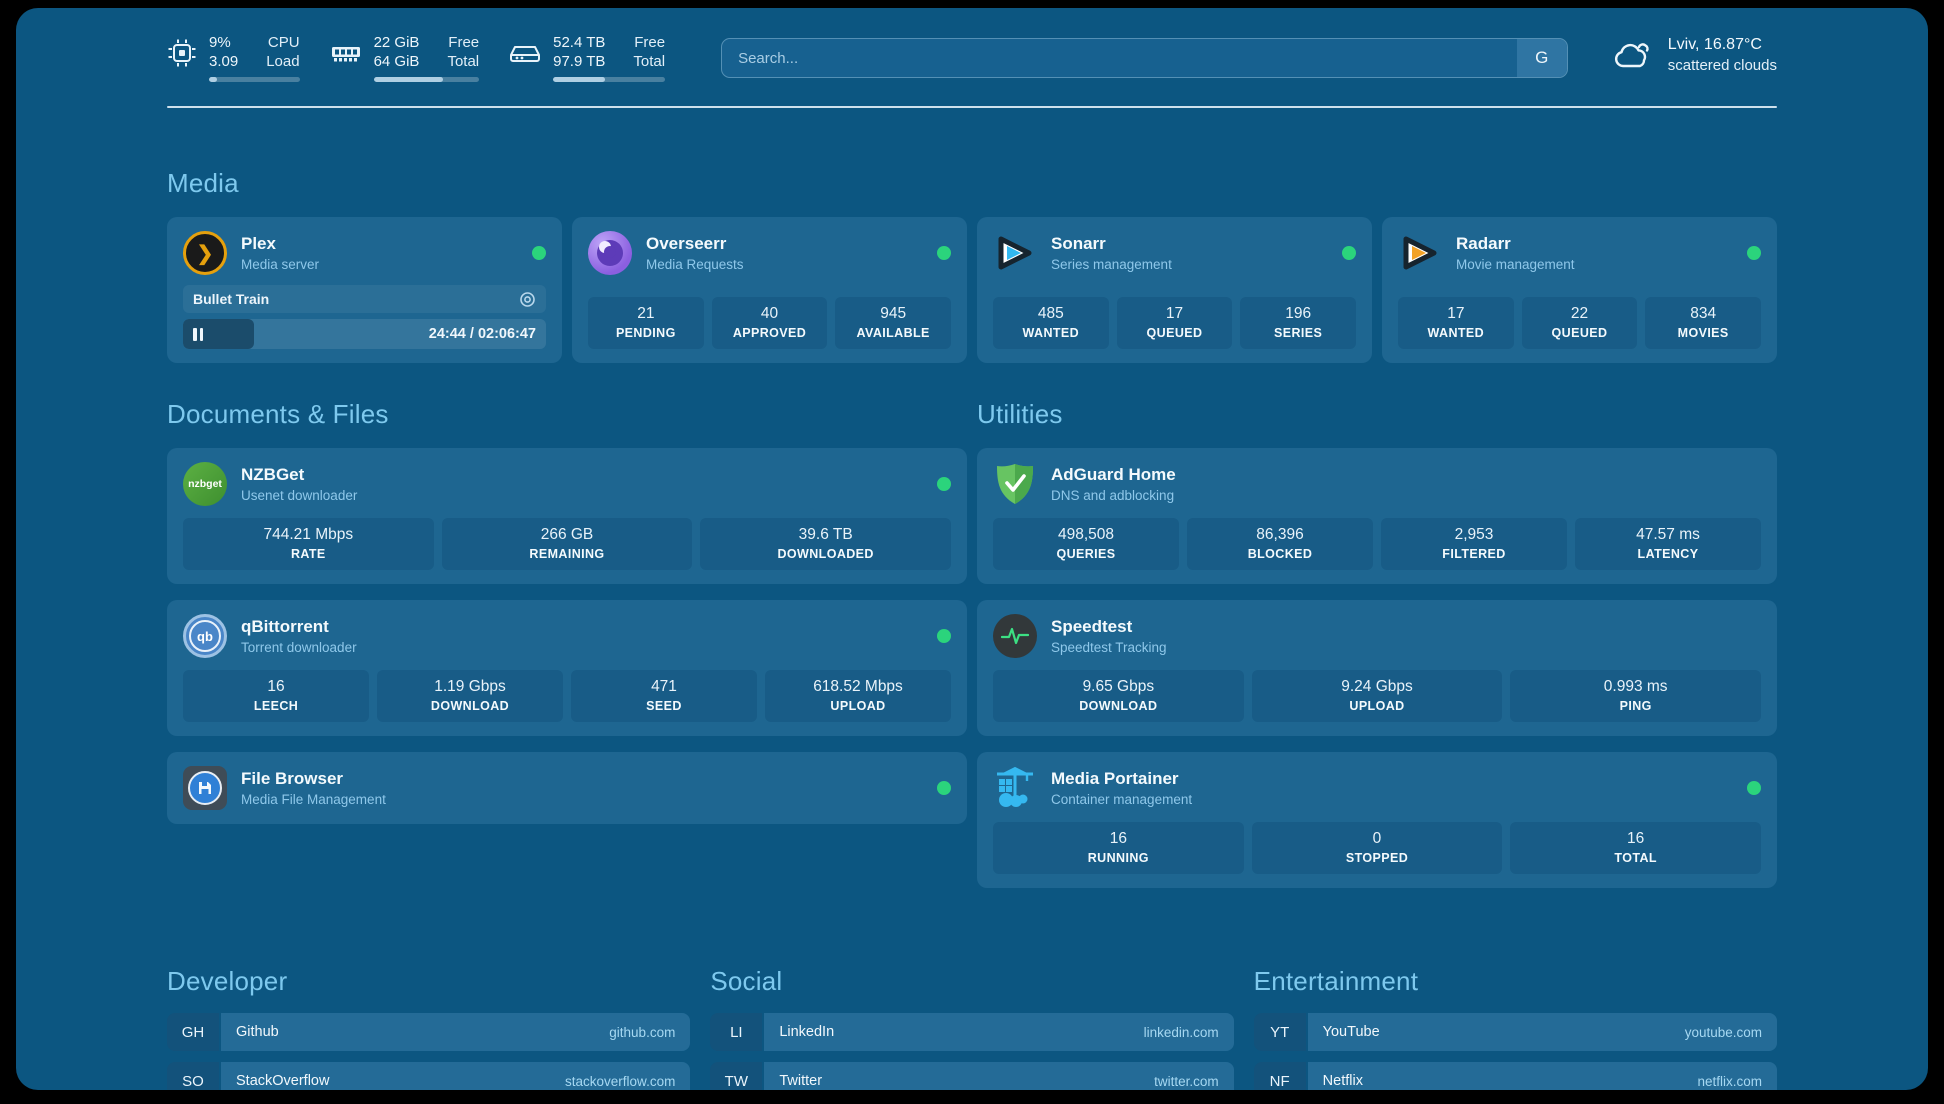 Image resolution: width=1944 pixels, height=1104 pixels. Describe the element at coordinates (1015, 484) in the screenshot. I see `adguard-icon` at that location.